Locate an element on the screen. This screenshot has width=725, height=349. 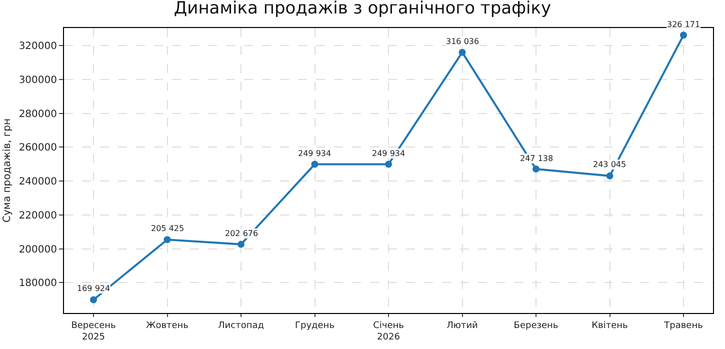
x-tick-label: Березень is located at coordinates (536, 325).